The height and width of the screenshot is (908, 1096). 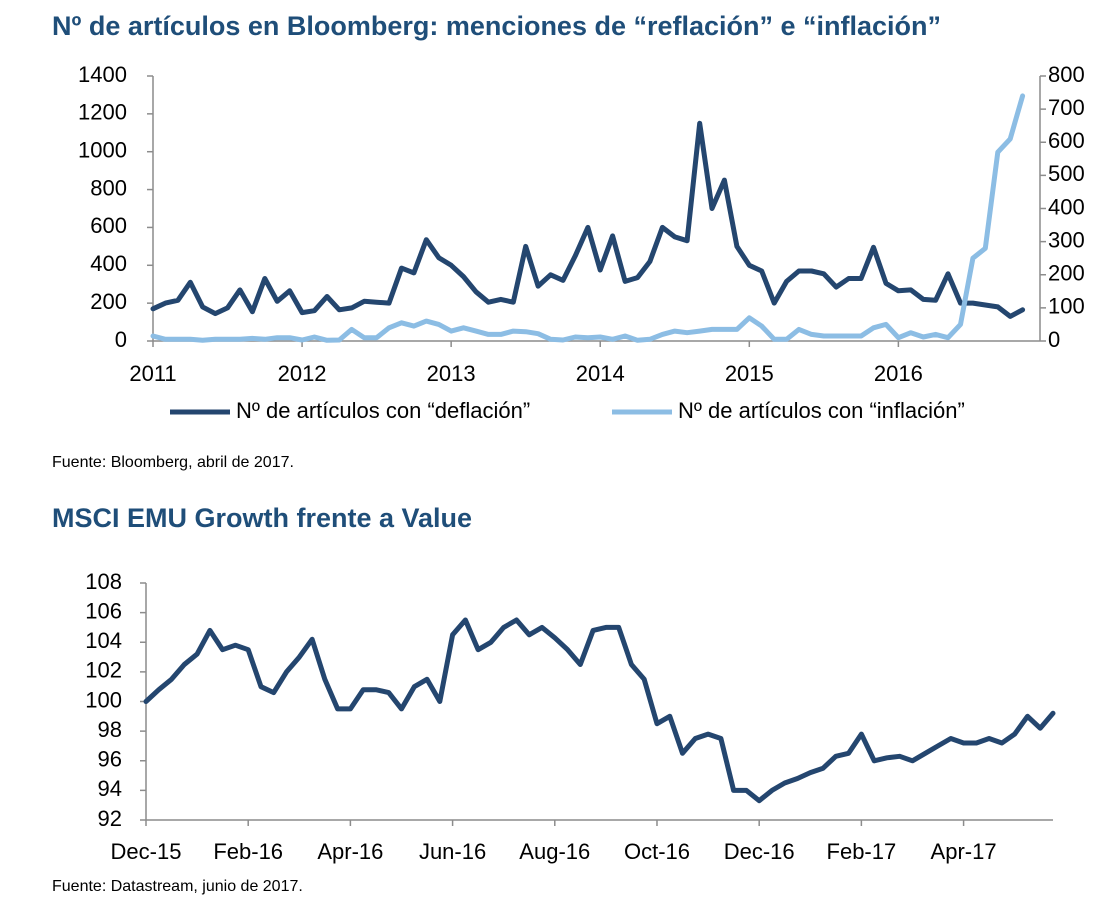 What do you see at coordinates (600, 373) in the screenshot?
I see `x-tick-label: 2014` at bounding box center [600, 373].